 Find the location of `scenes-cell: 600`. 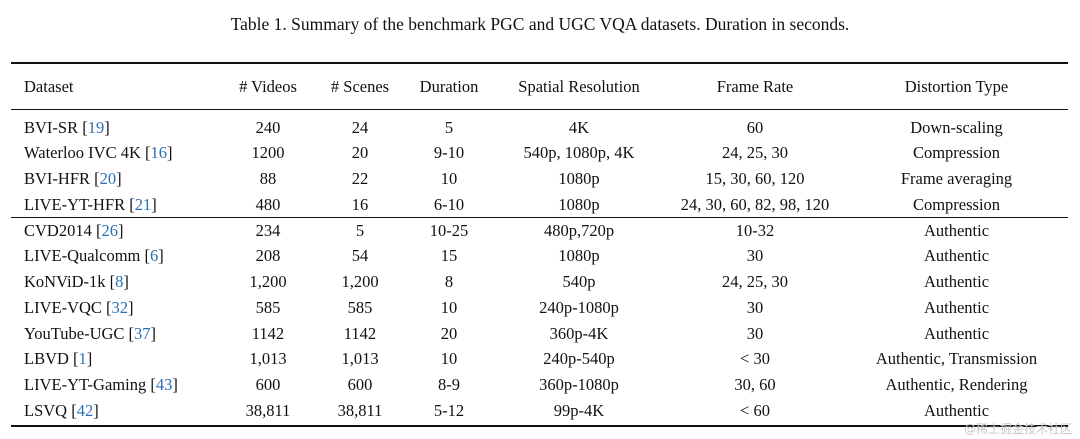

scenes-cell: 600 is located at coordinates (360, 385).